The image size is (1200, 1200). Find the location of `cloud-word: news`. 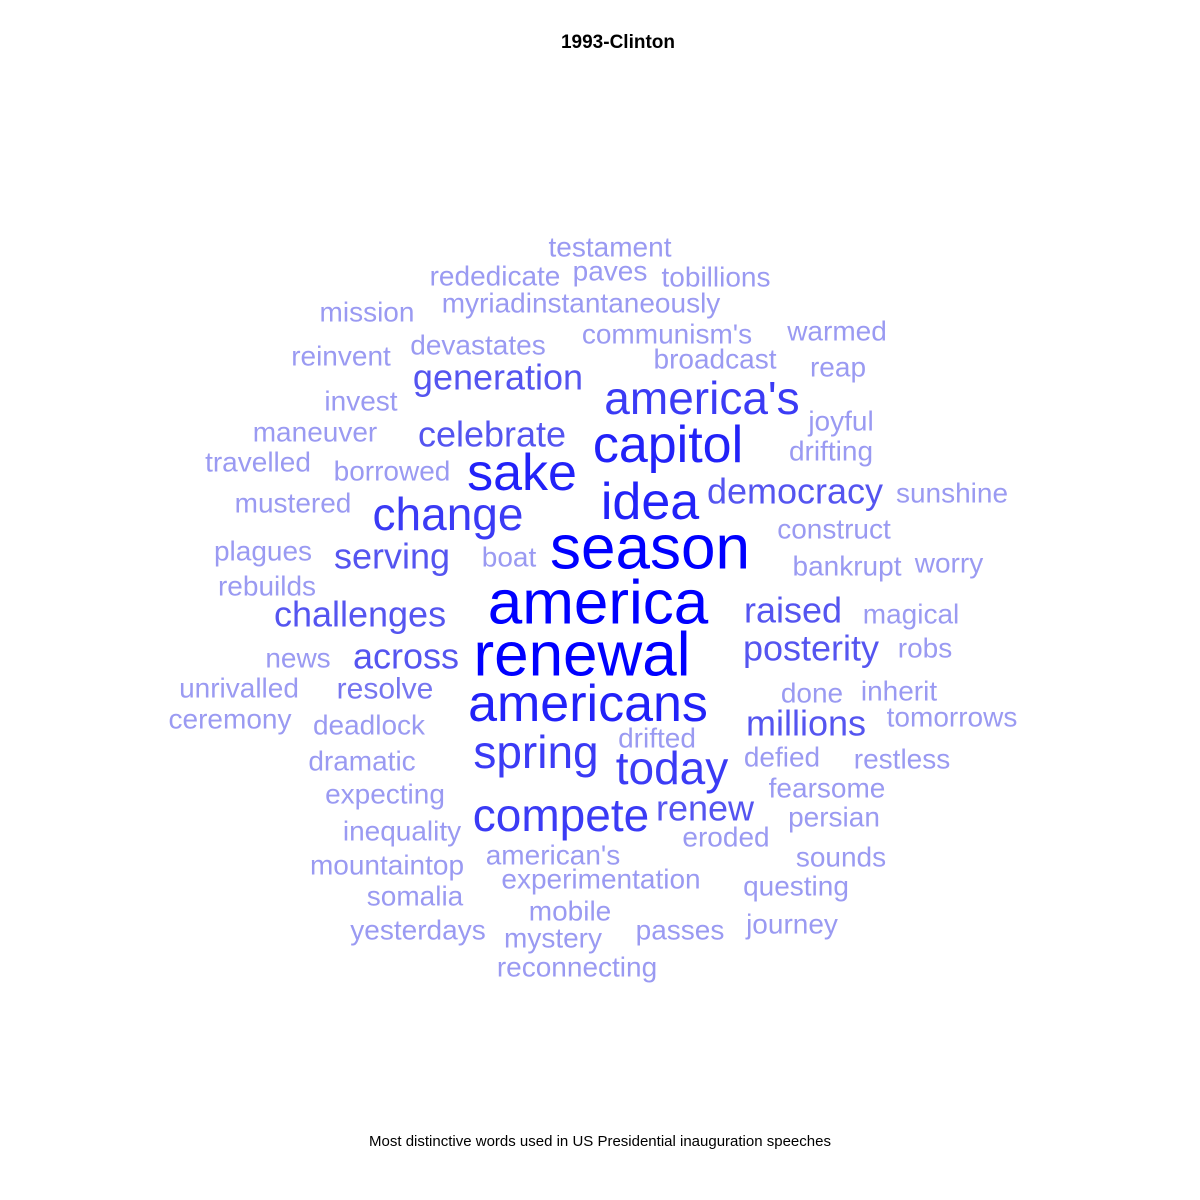

cloud-word: news is located at coordinates (297, 658).